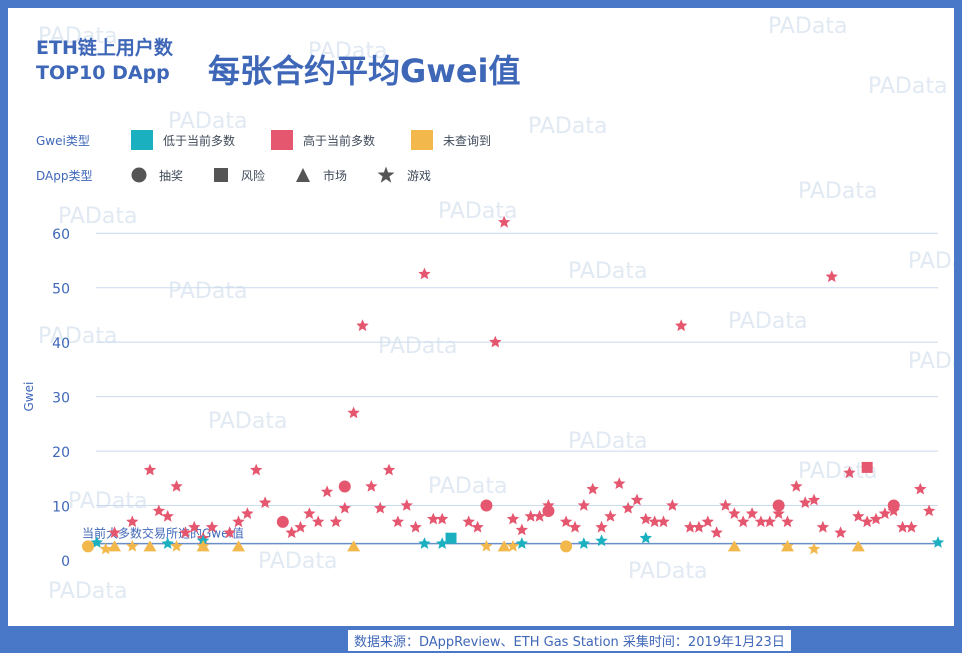 The height and width of the screenshot is (653, 962). What do you see at coordinates (63, 140) in the screenshot?
I see `gwei-type-heading: Gwei类型` at bounding box center [63, 140].